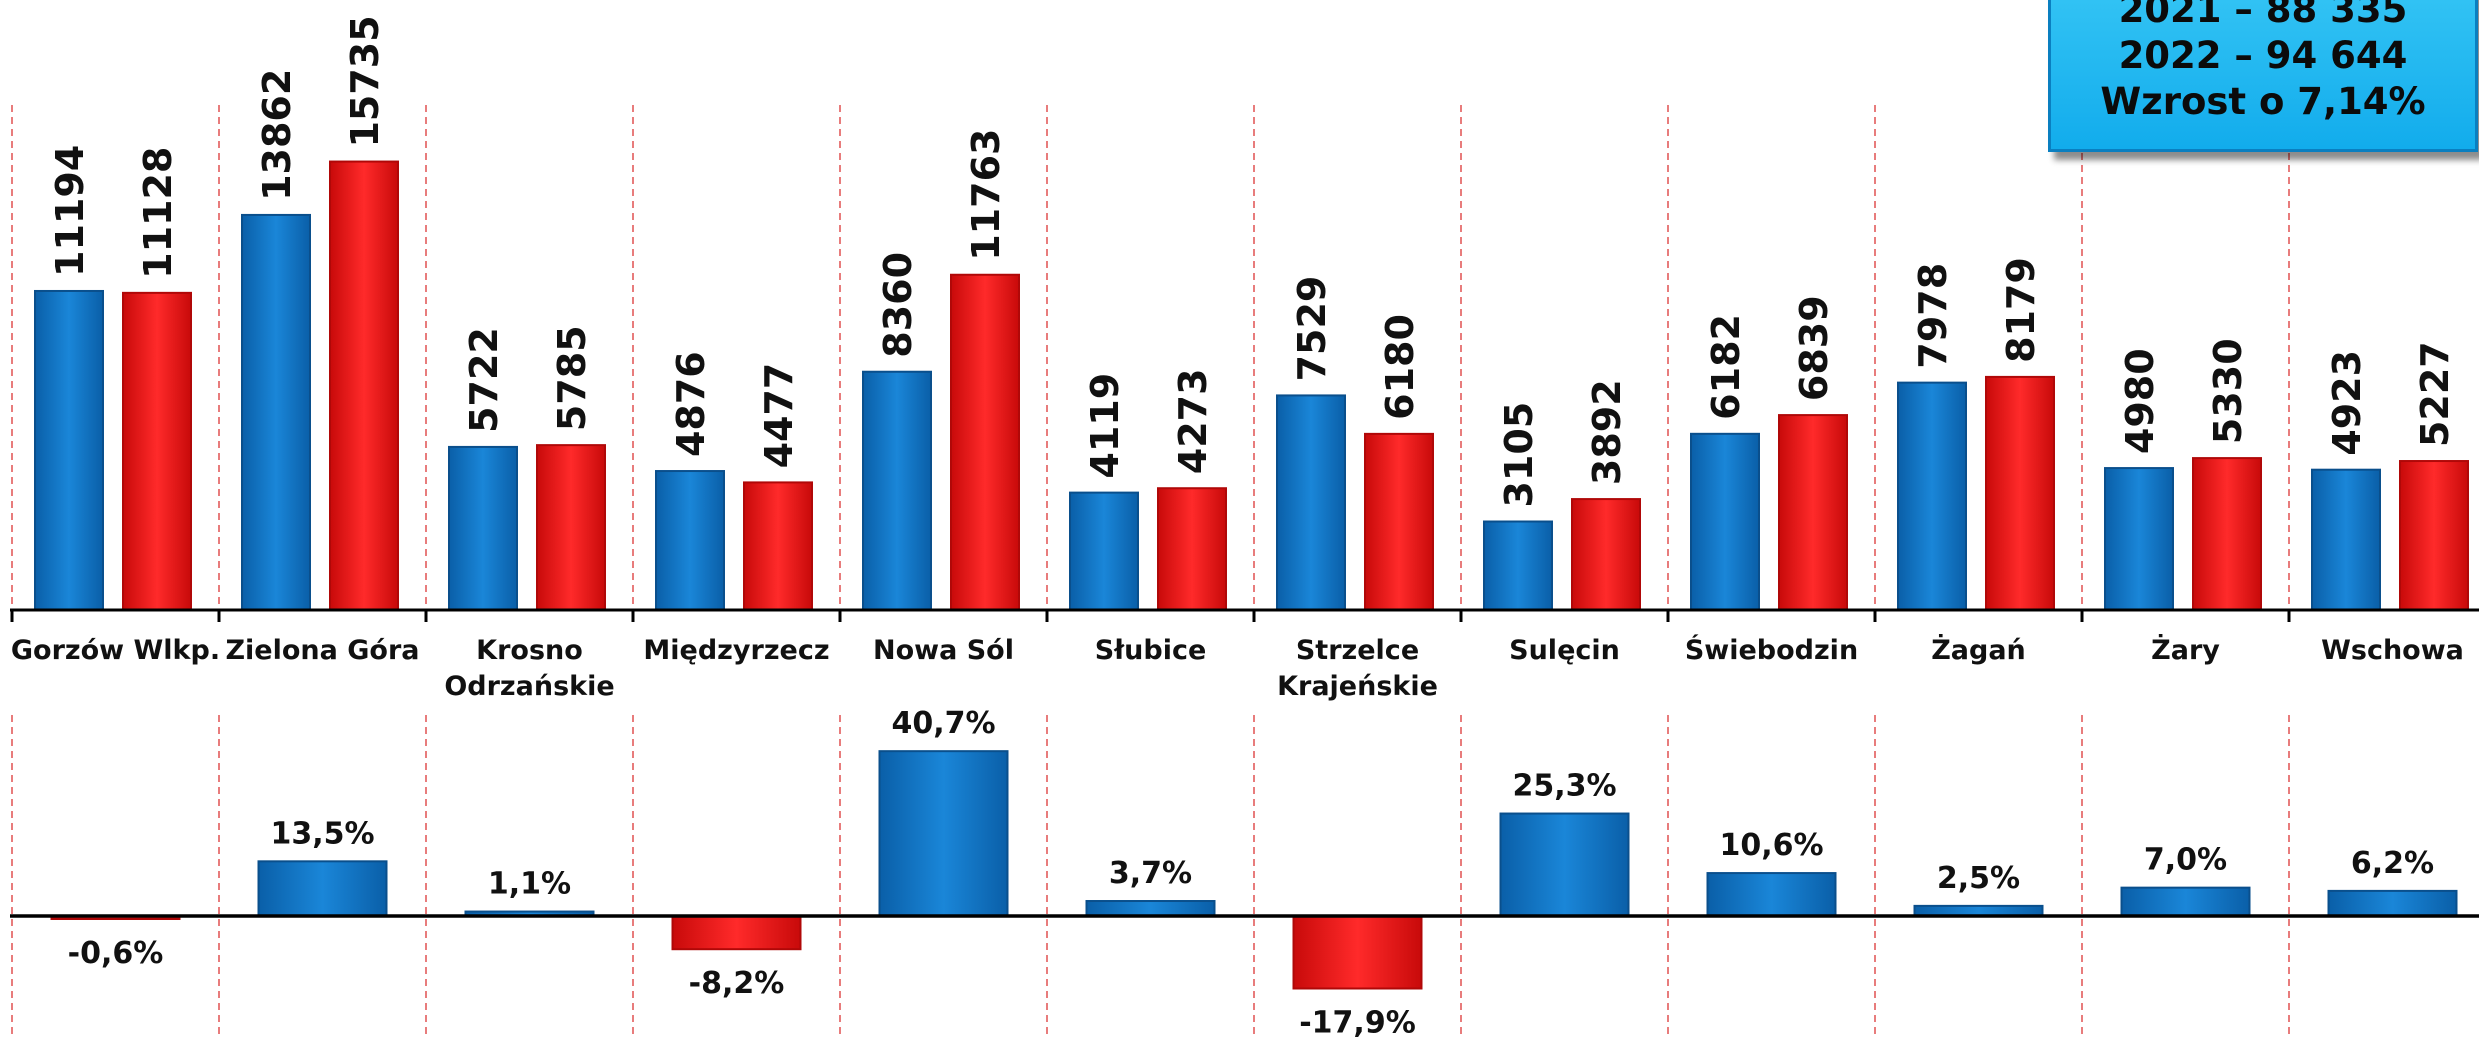  What do you see at coordinates (1105, 426) in the screenshot?
I see `data-label: 4119` at bounding box center [1105, 426].